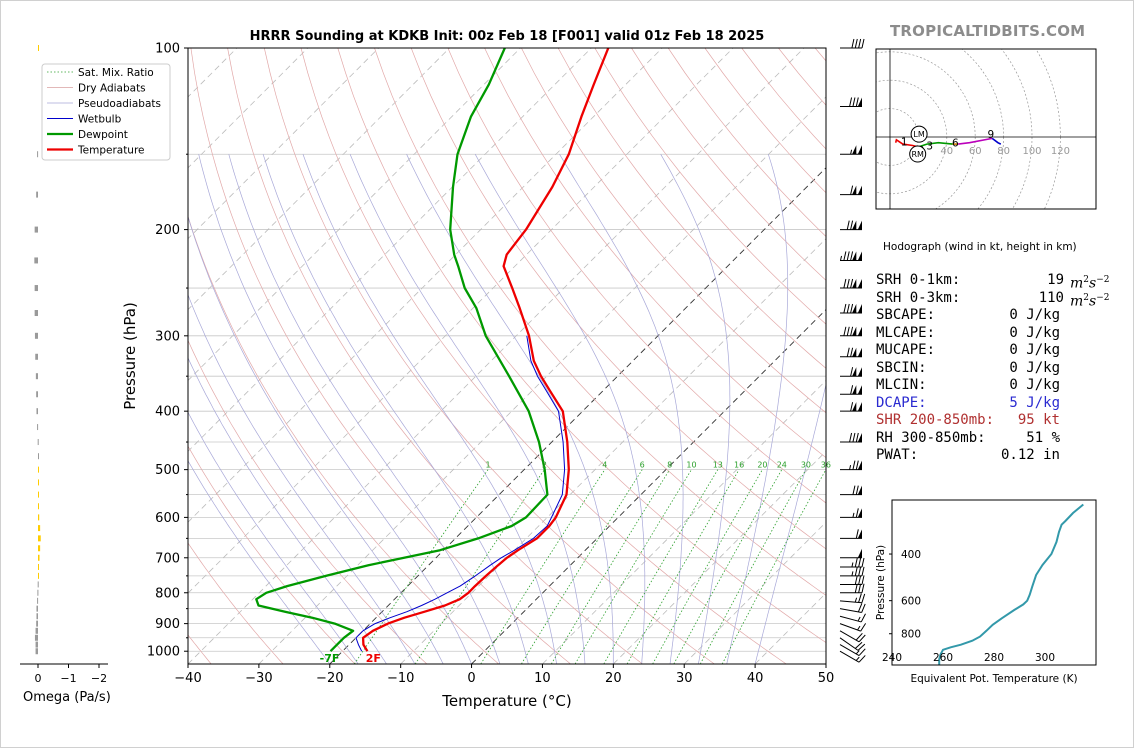 The image size is (1134, 748). I want to click on storm-motion-marker, so click(918, 154).